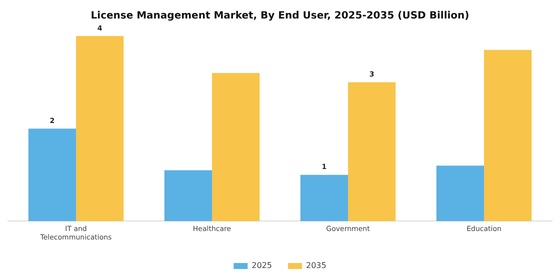 This screenshot has width=560, height=280. Describe the element at coordinates (316, 265) in the screenshot. I see `legend-label: 2035` at that location.